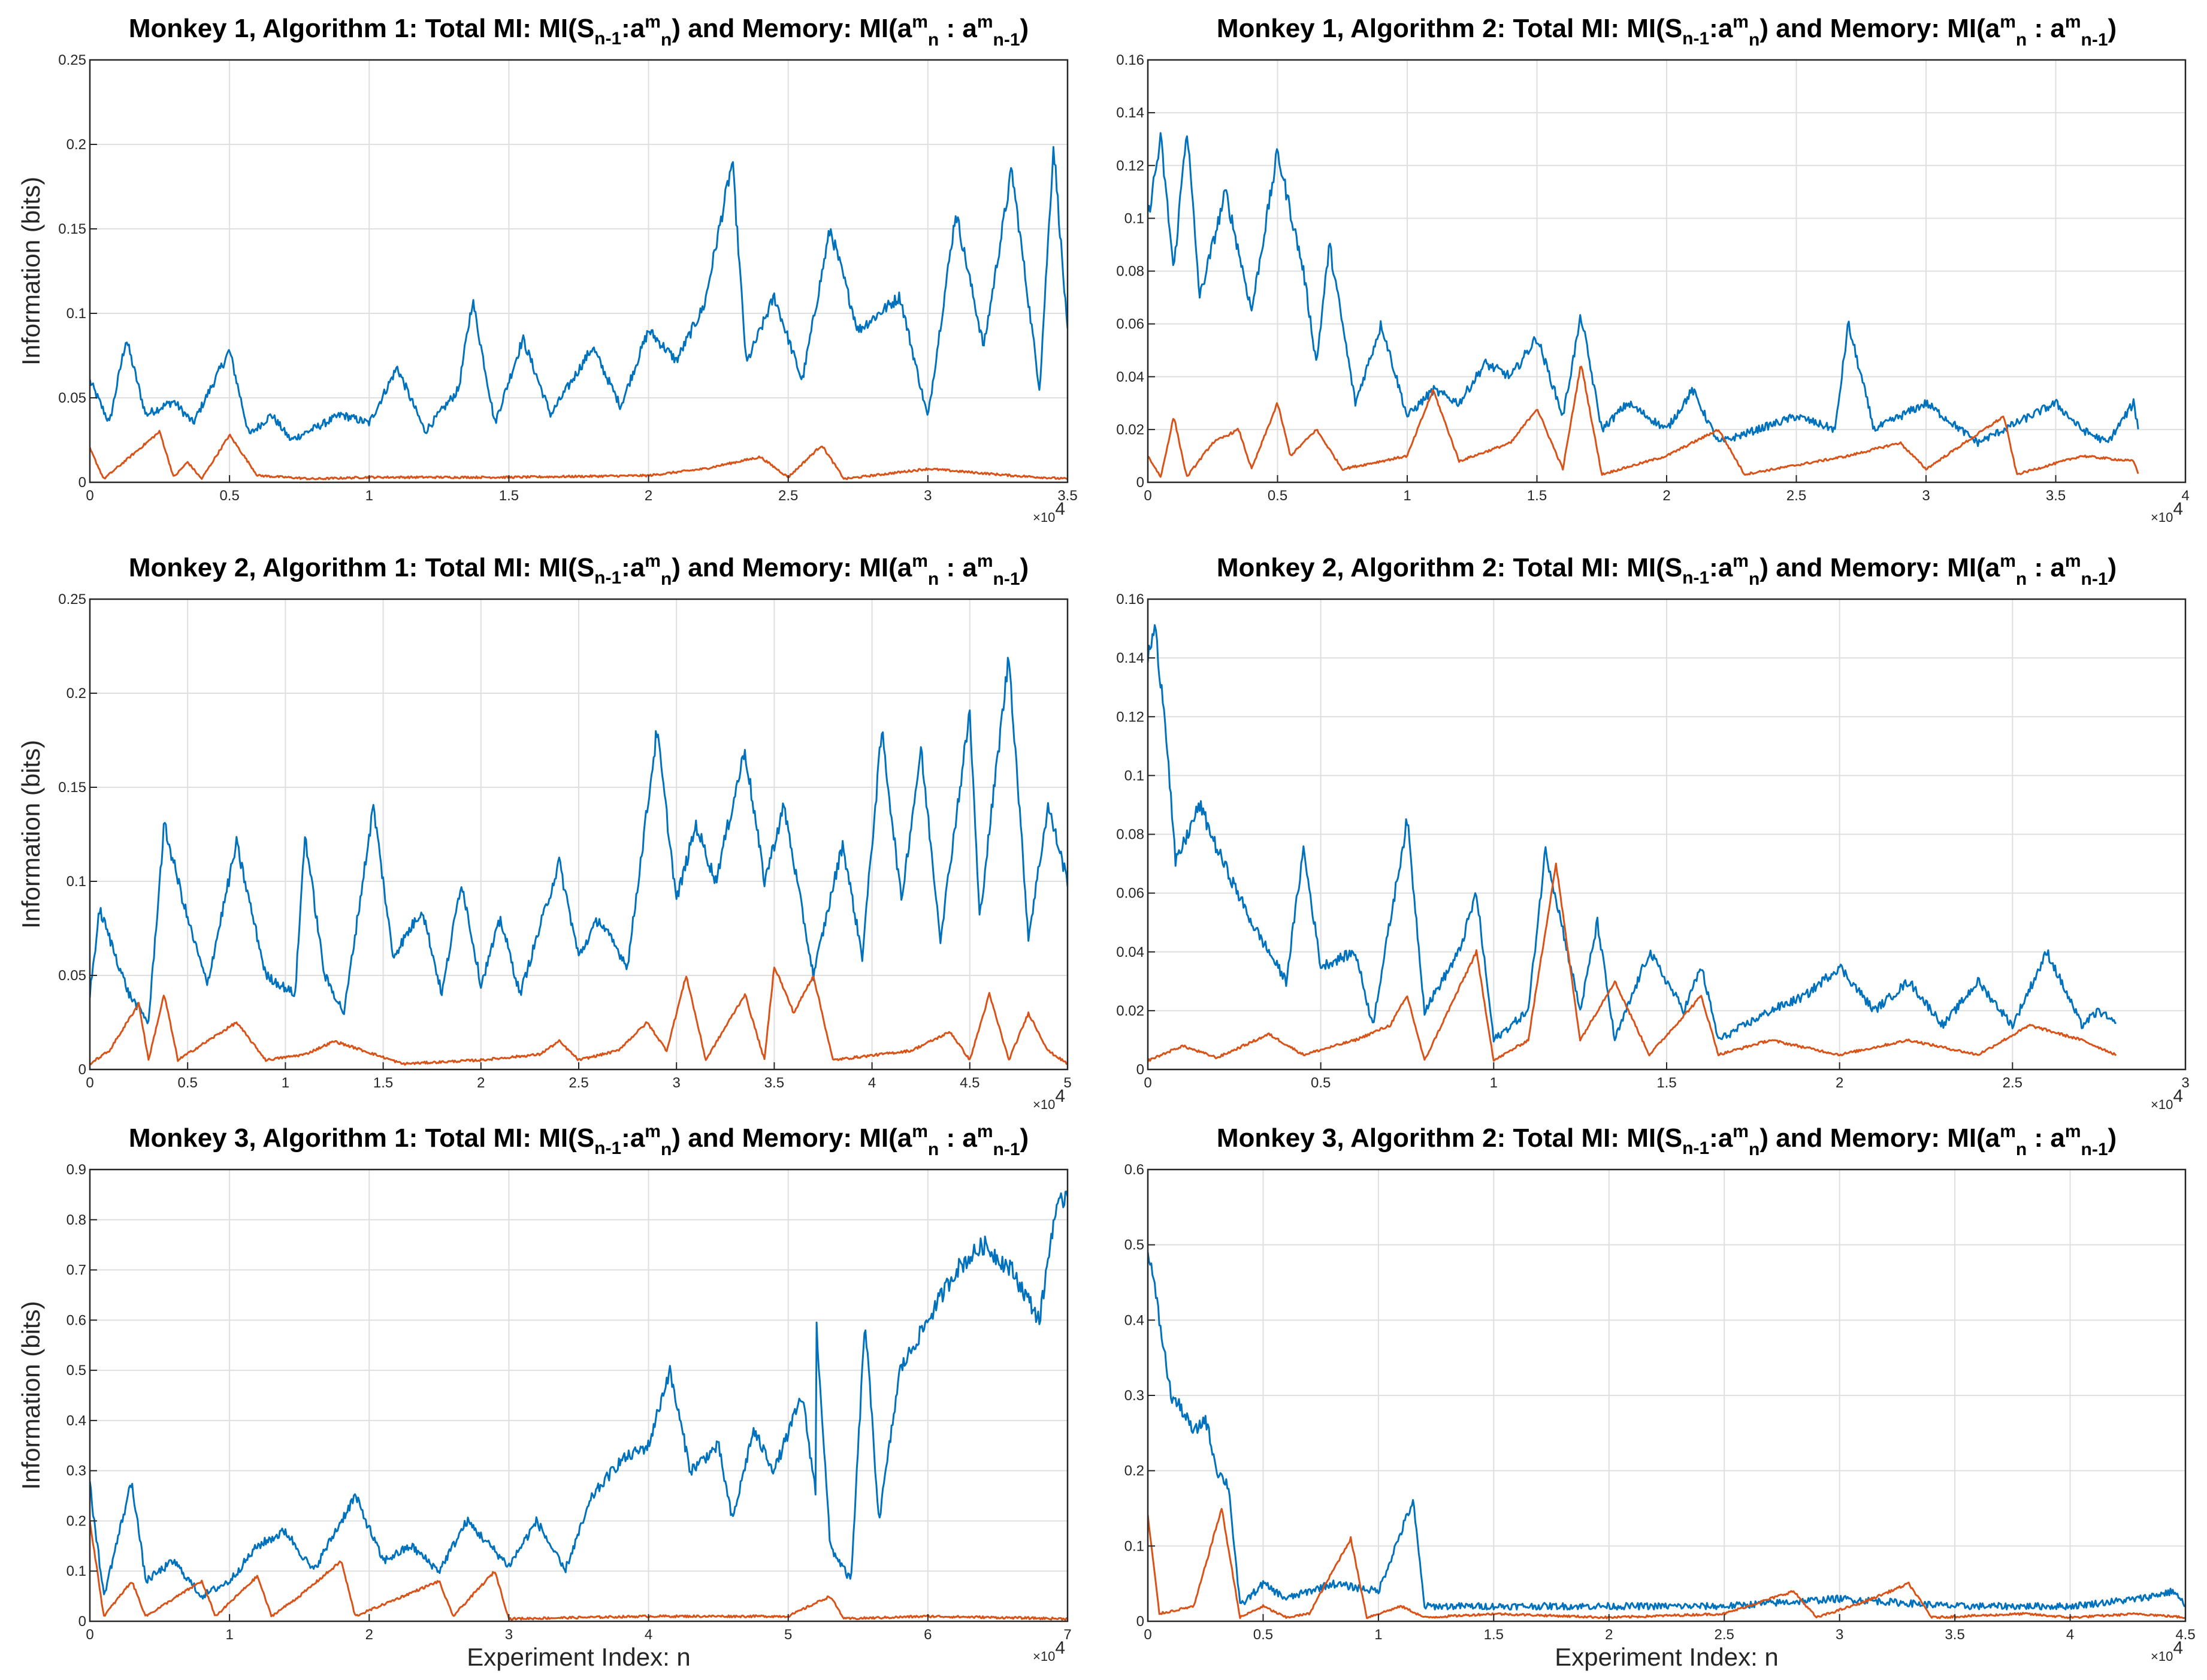 Image resolution: width=2207 pixels, height=1680 pixels. Describe the element at coordinates (1130, 325) in the screenshot. I see `y-tick-label: 0.06` at that location.